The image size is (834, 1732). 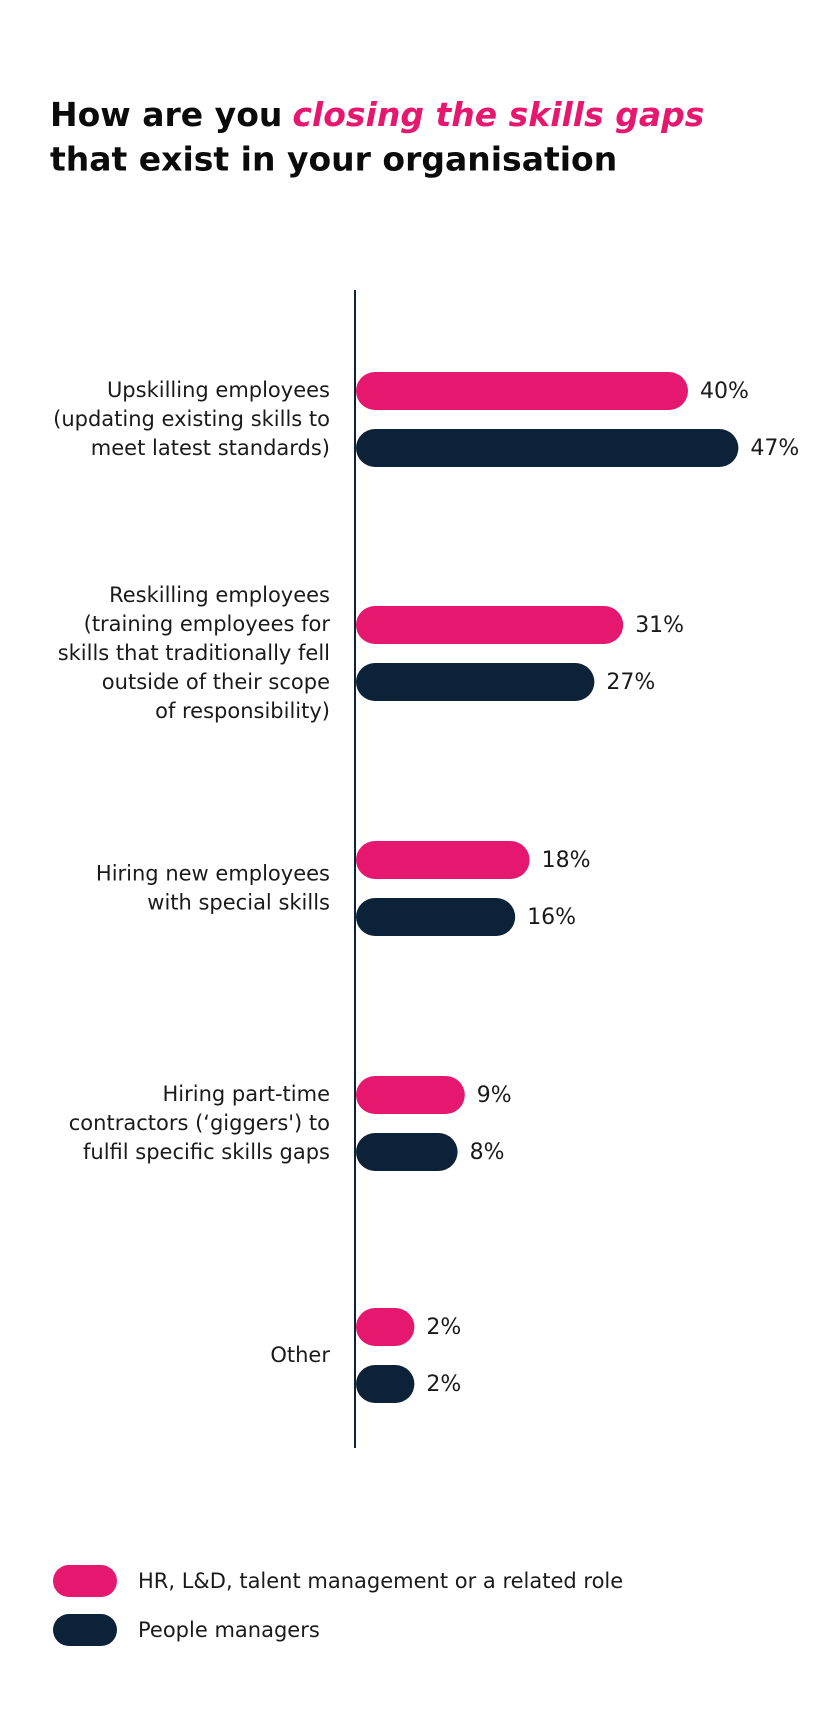 What do you see at coordinates (300, 1355) in the screenshot?
I see `category-label: Other` at bounding box center [300, 1355].